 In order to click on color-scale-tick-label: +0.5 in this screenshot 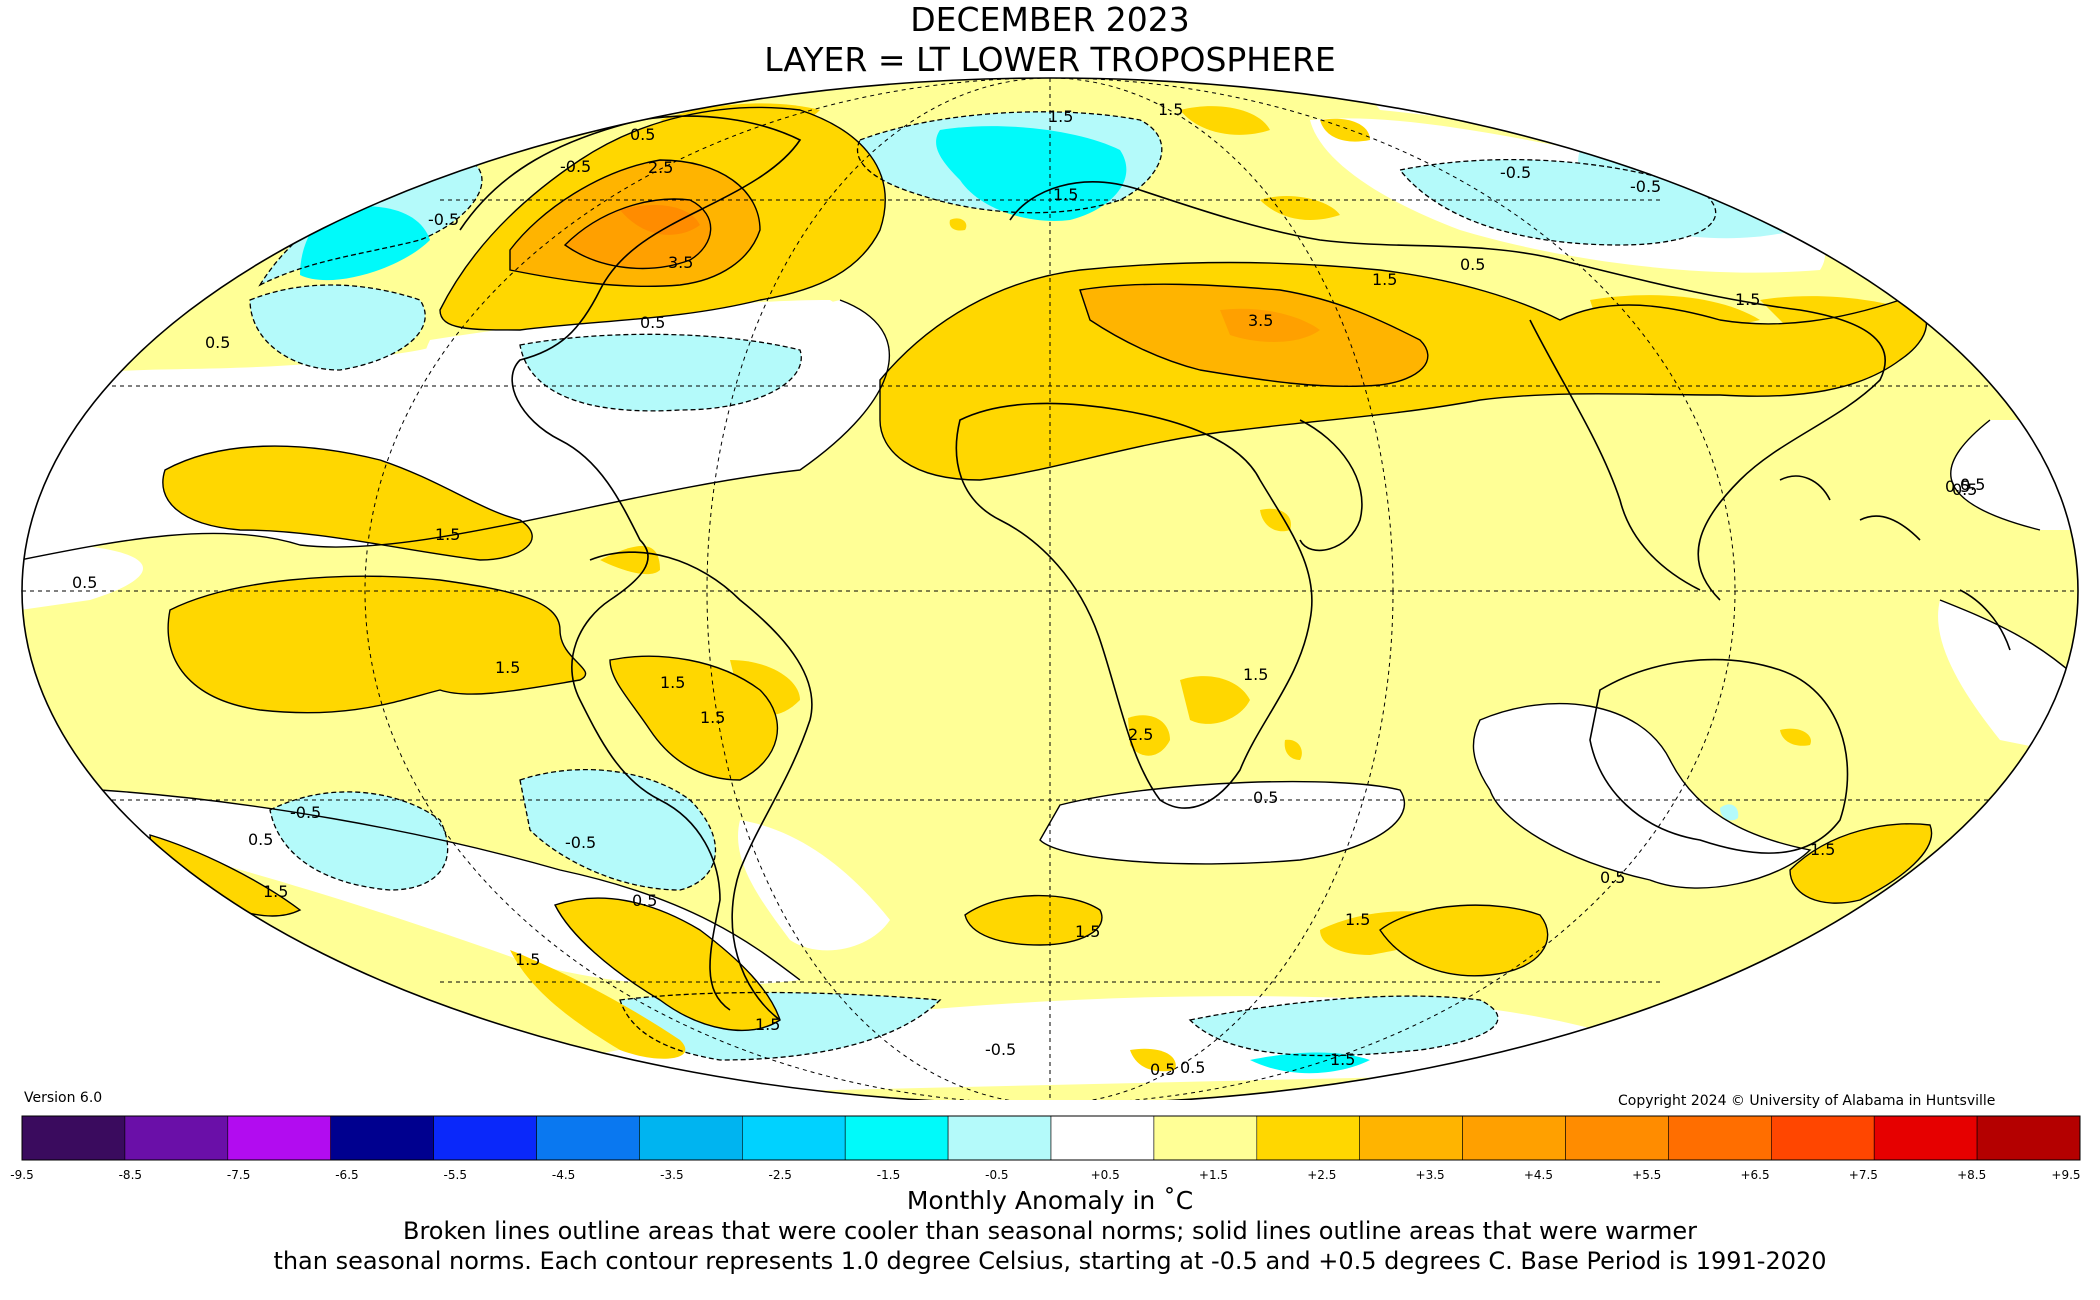, I will do `click(1105, 1175)`.